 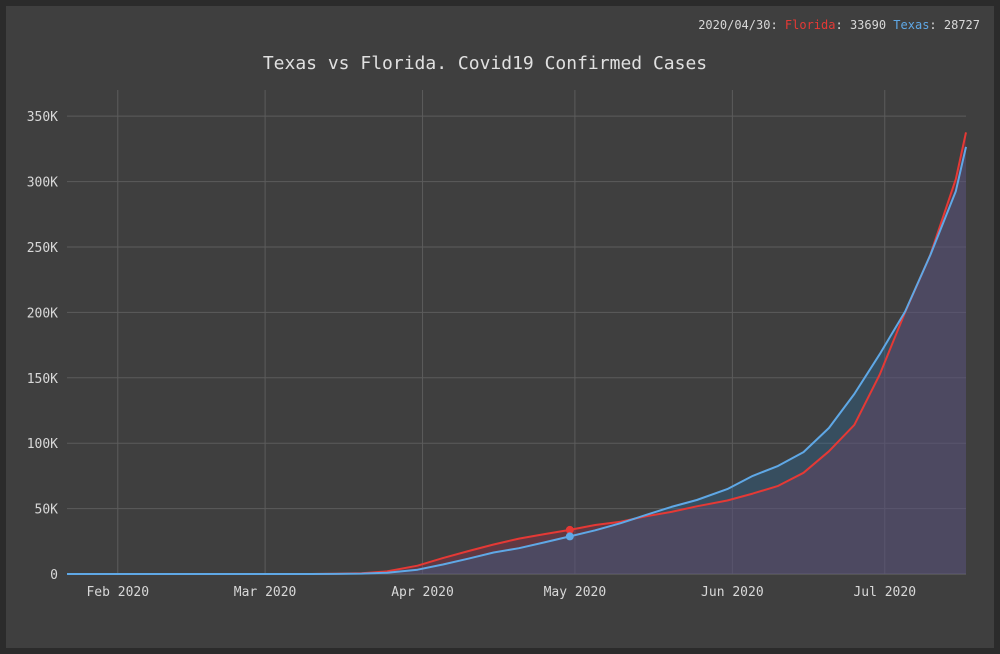 I want to click on y-tick-label: 50K, so click(x=47, y=510).